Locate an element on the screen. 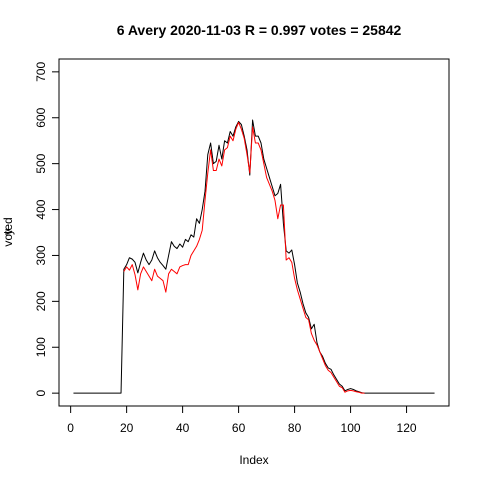  y-tick-label: 400 is located at coordinates (41, 209).